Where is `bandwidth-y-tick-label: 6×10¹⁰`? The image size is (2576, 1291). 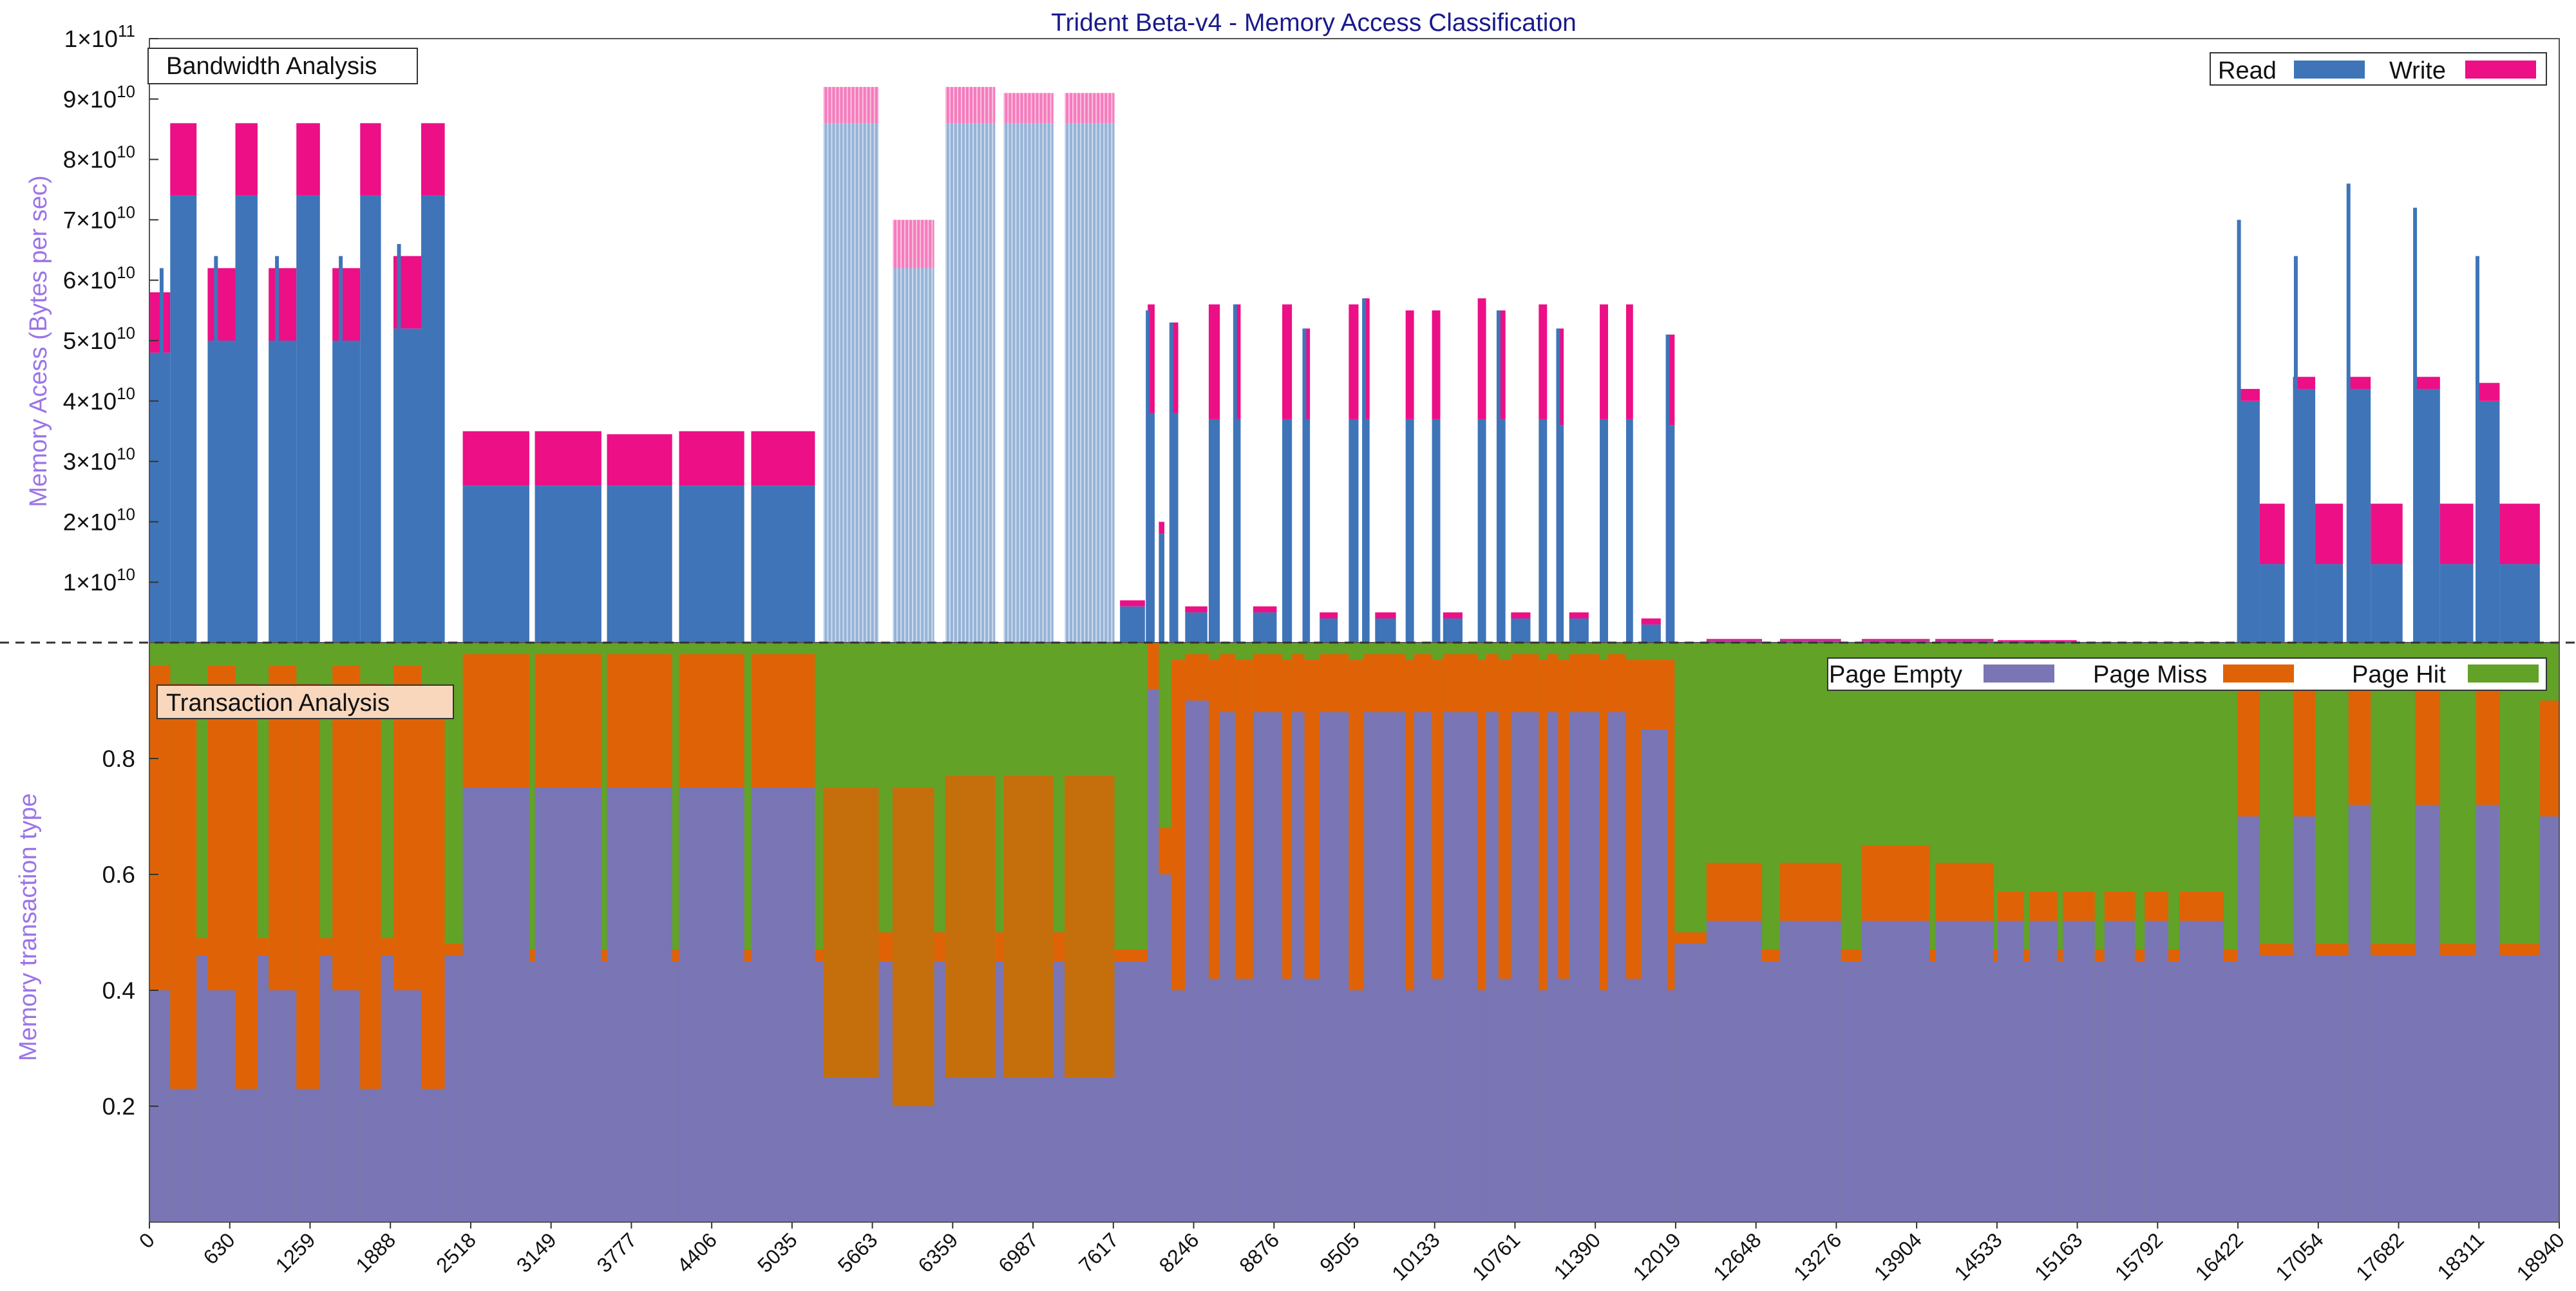
bandwidth-y-tick-label: 6×10¹⁰ is located at coordinates (99, 278).